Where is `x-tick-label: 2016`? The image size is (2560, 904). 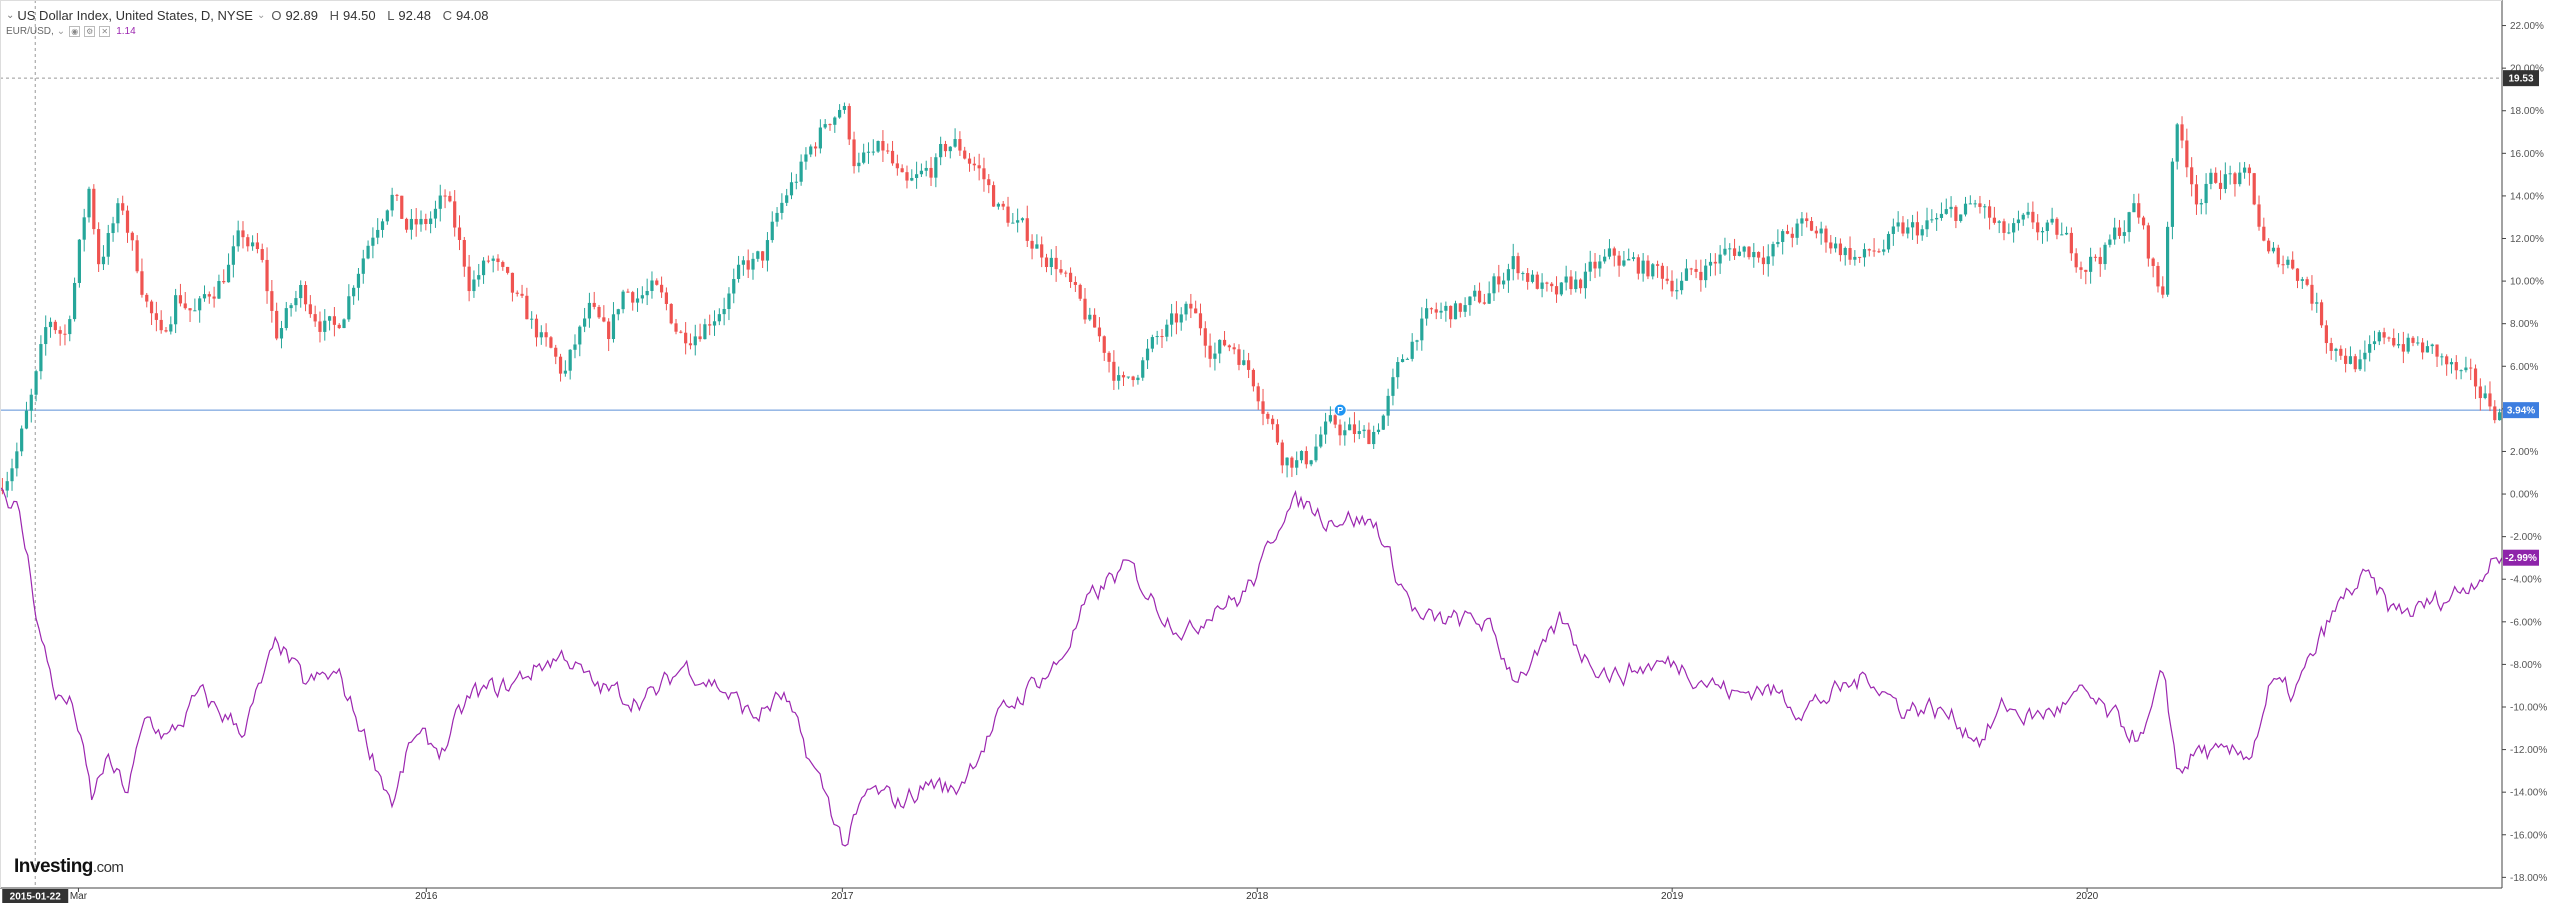 x-tick-label: 2016 is located at coordinates (426, 896).